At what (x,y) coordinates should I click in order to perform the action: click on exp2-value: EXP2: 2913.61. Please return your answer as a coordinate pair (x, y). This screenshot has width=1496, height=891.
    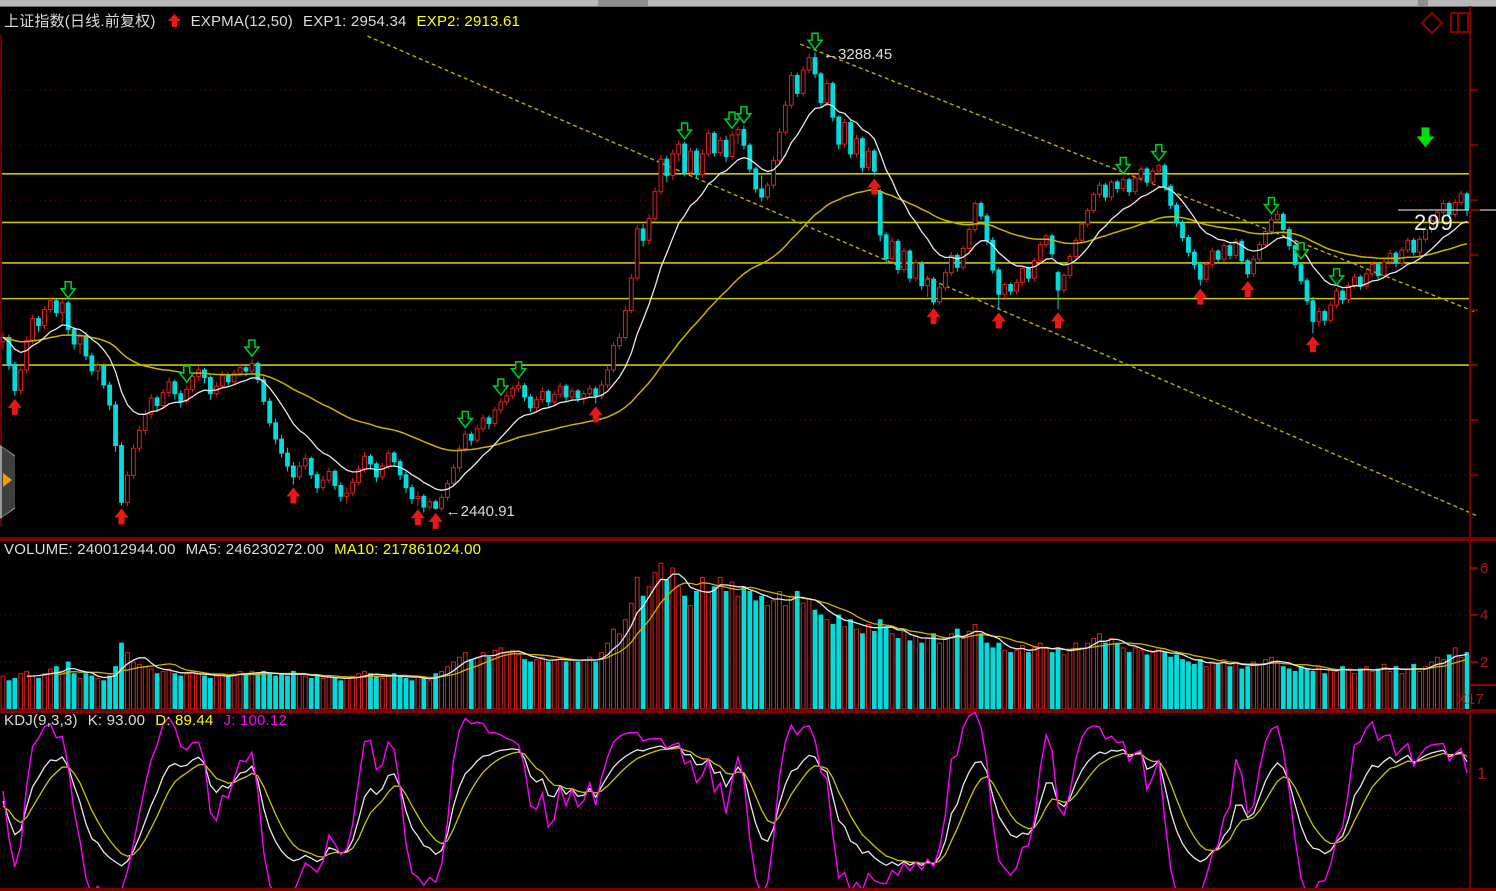
    Looking at the image, I should click on (468, 21).